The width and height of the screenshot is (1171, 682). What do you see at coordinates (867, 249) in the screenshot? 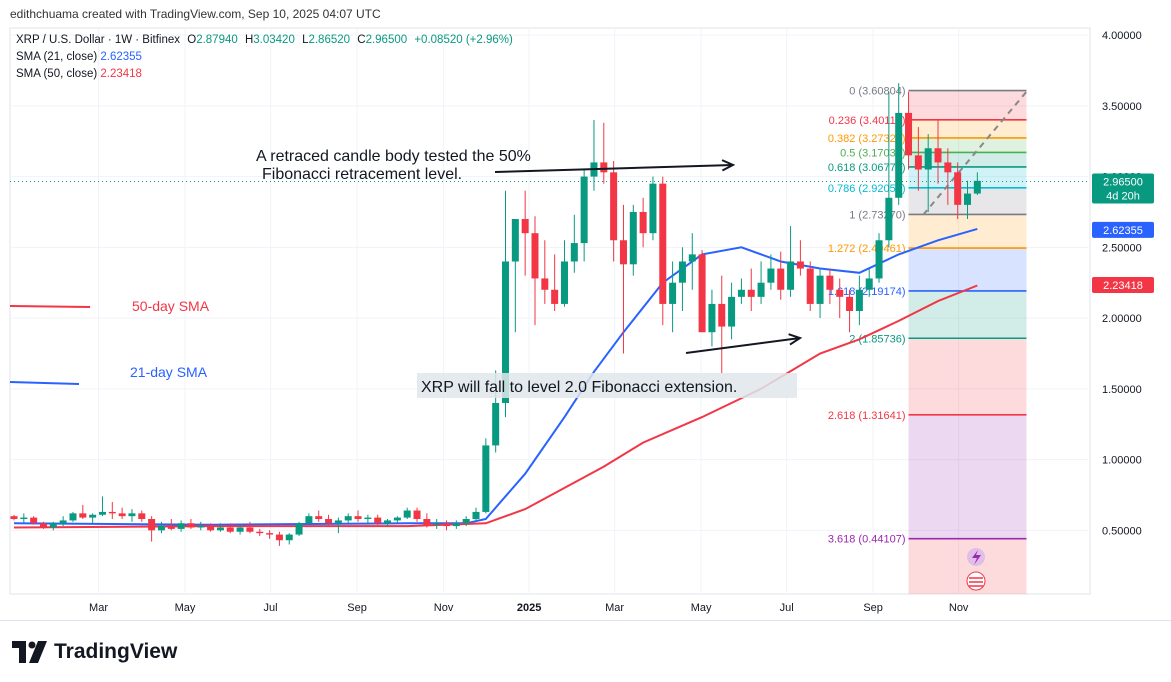
I see `fib-level-label: 1.272 (2.49461)` at bounding box center [867, 249].